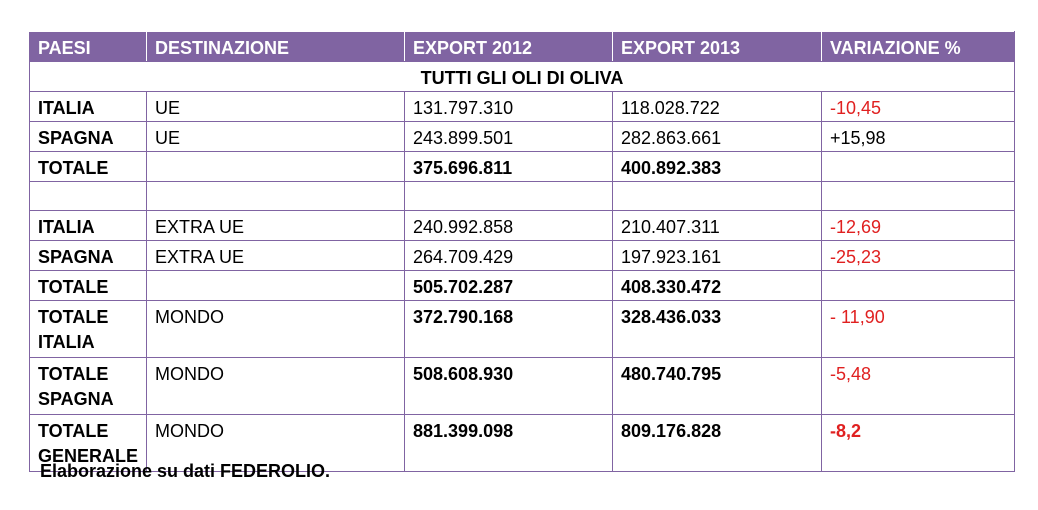  I want to click on cell-variazione: -25,23, so click(918, 255).